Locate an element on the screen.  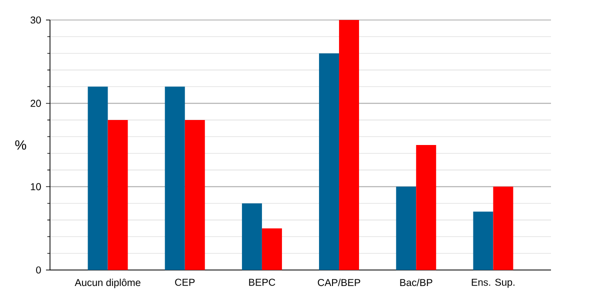
x-tick-label: CAP/BEP is located at coordinates (339, 282).